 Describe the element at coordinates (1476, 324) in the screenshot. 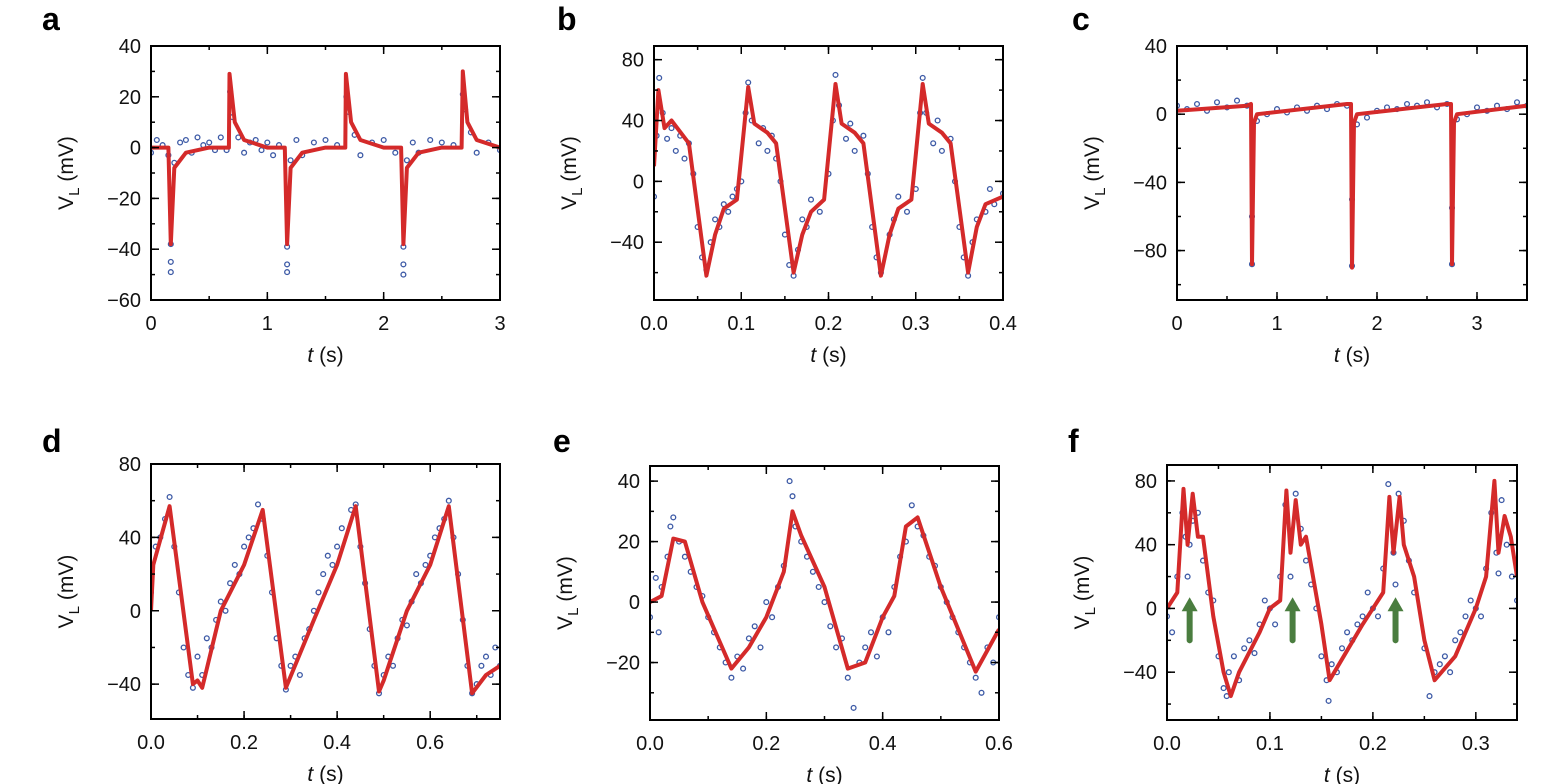

I see `x-tick-label: 3` at that location.